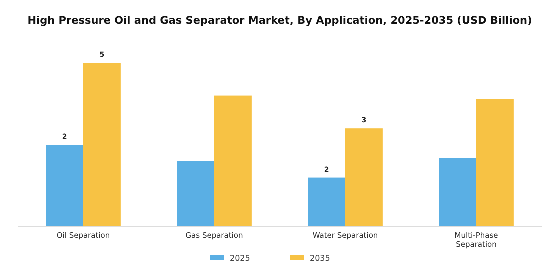 The width and height of the screenshot is (560, 280). Describe the element at coordinates (240, 258) in the screenshot. I see `legend-label: 2025` at that location.